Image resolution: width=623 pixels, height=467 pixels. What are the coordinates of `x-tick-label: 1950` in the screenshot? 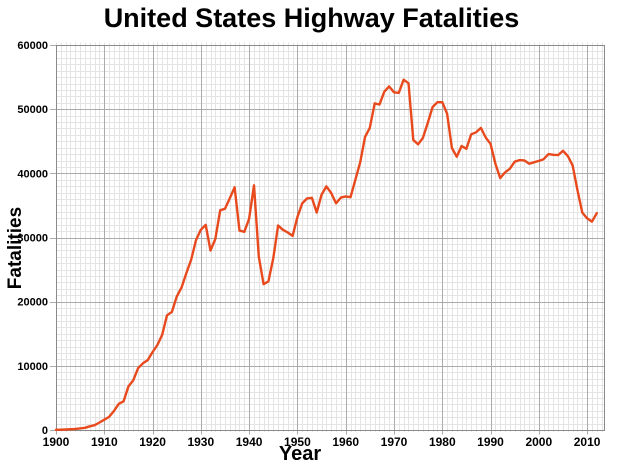 It's located at (297, 442).